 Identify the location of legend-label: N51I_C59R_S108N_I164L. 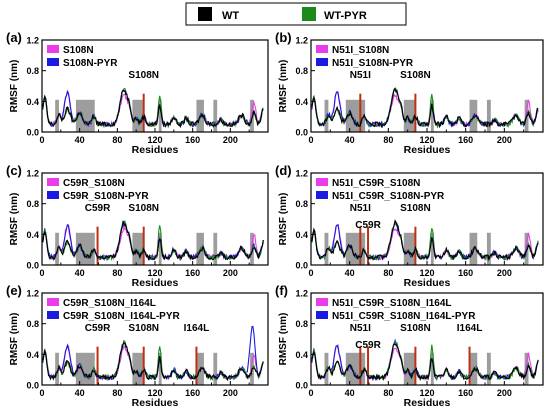
(392, 303).